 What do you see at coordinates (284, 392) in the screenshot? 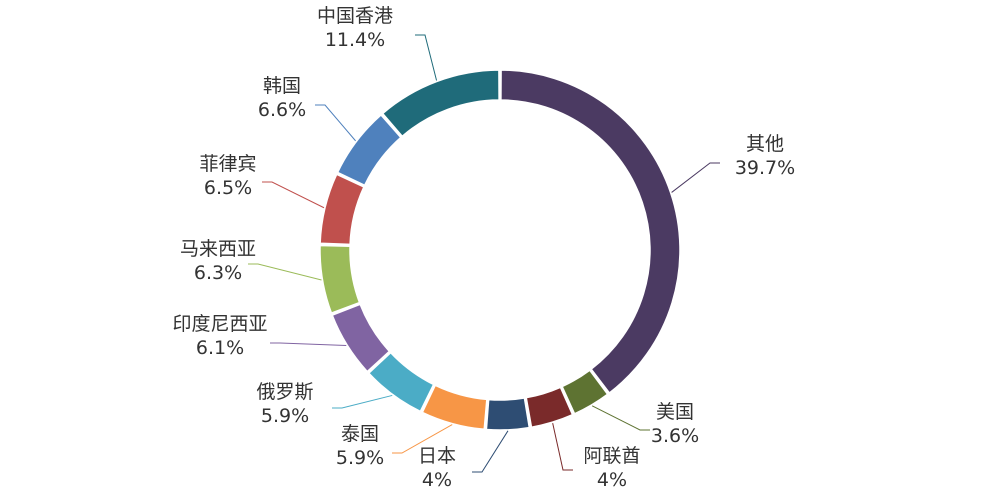
I see `slice-label-6: 俄罗斯` at bounding box center [284, 392].